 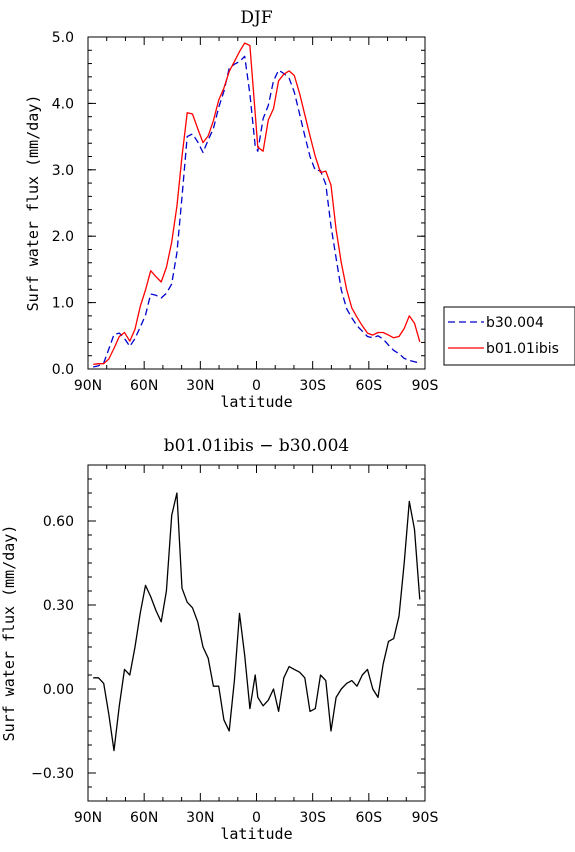 I want to click on y-tick-label: 4.0, so click(x=63, y=104).